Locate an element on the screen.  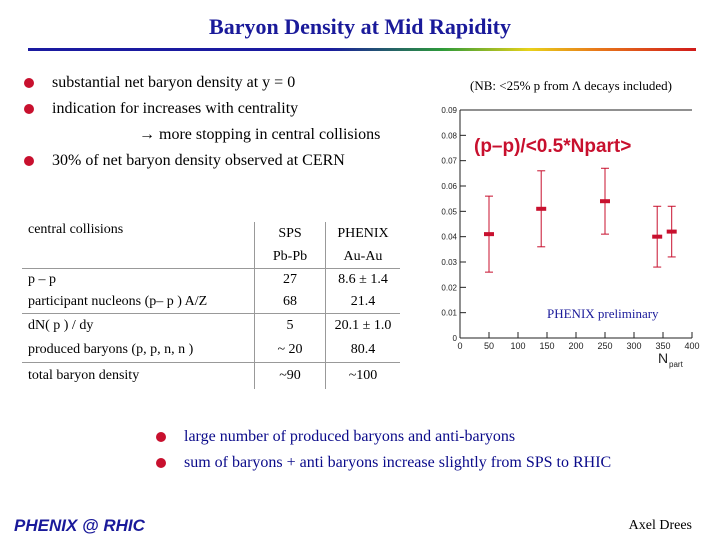
chart-x-ticks: 0 50 100 150 200 250 300 350 400 is located at coordinates (578, 341).